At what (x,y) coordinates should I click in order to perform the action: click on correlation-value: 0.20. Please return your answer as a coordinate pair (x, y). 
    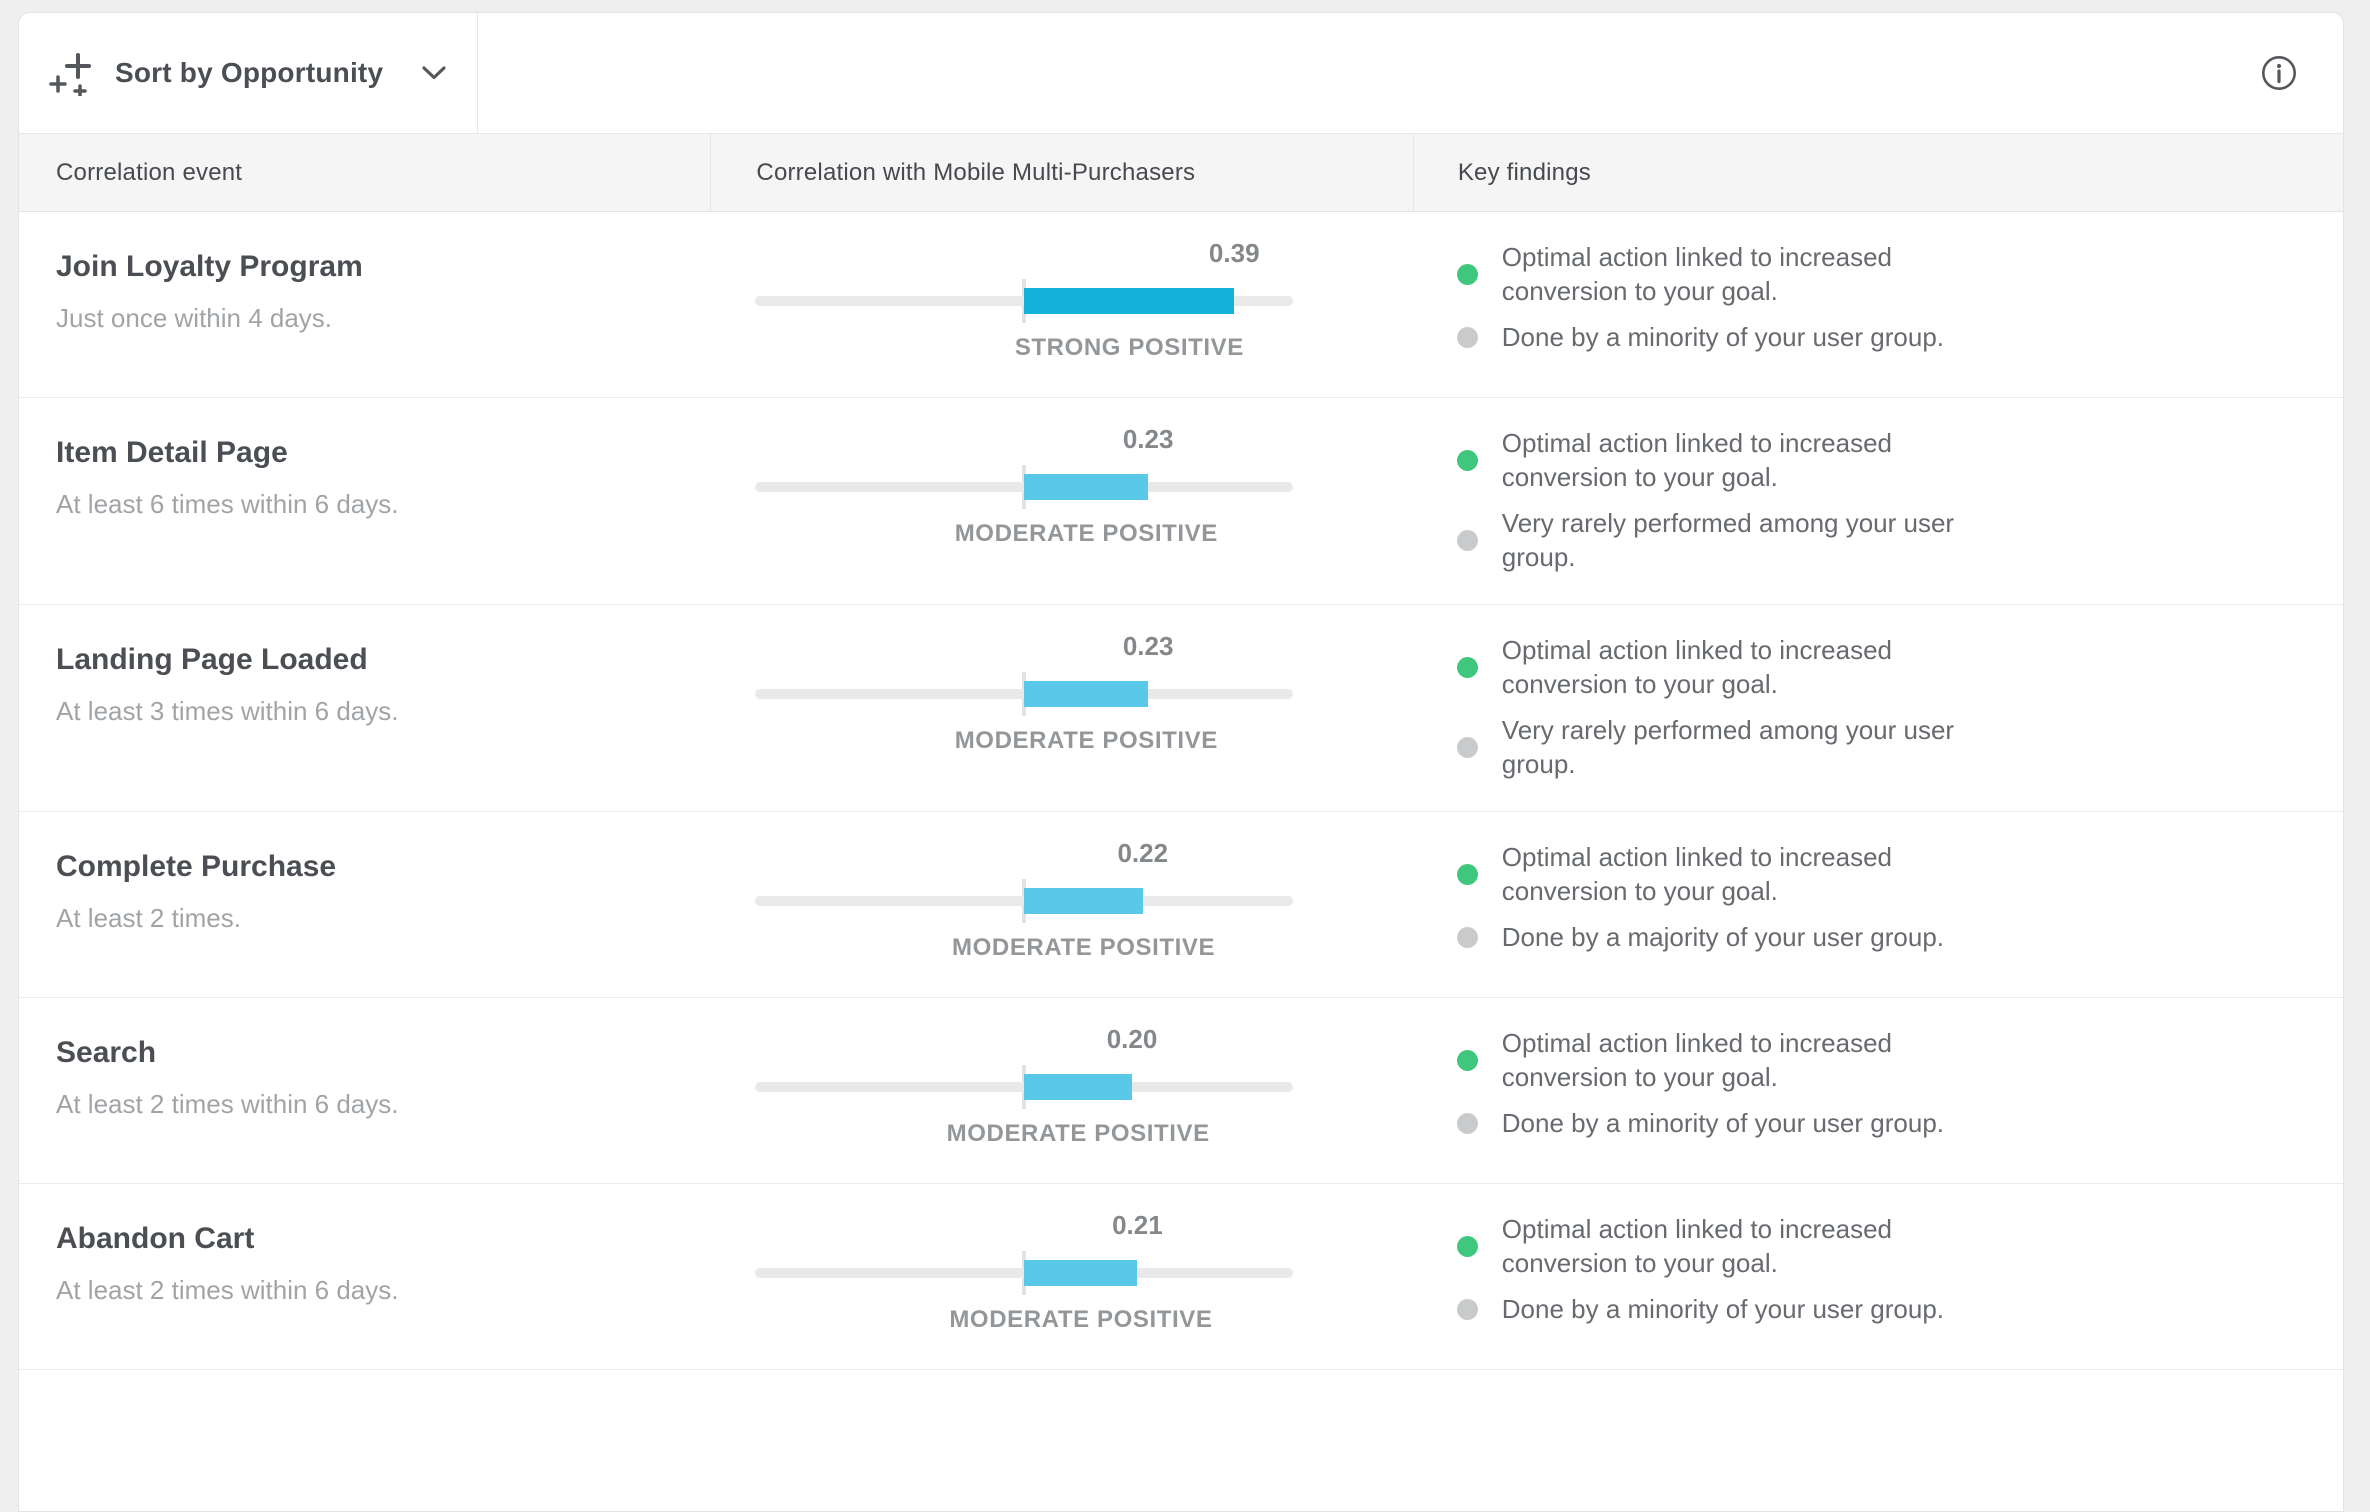
    Looking at the image, I should click on (1132, 1039).